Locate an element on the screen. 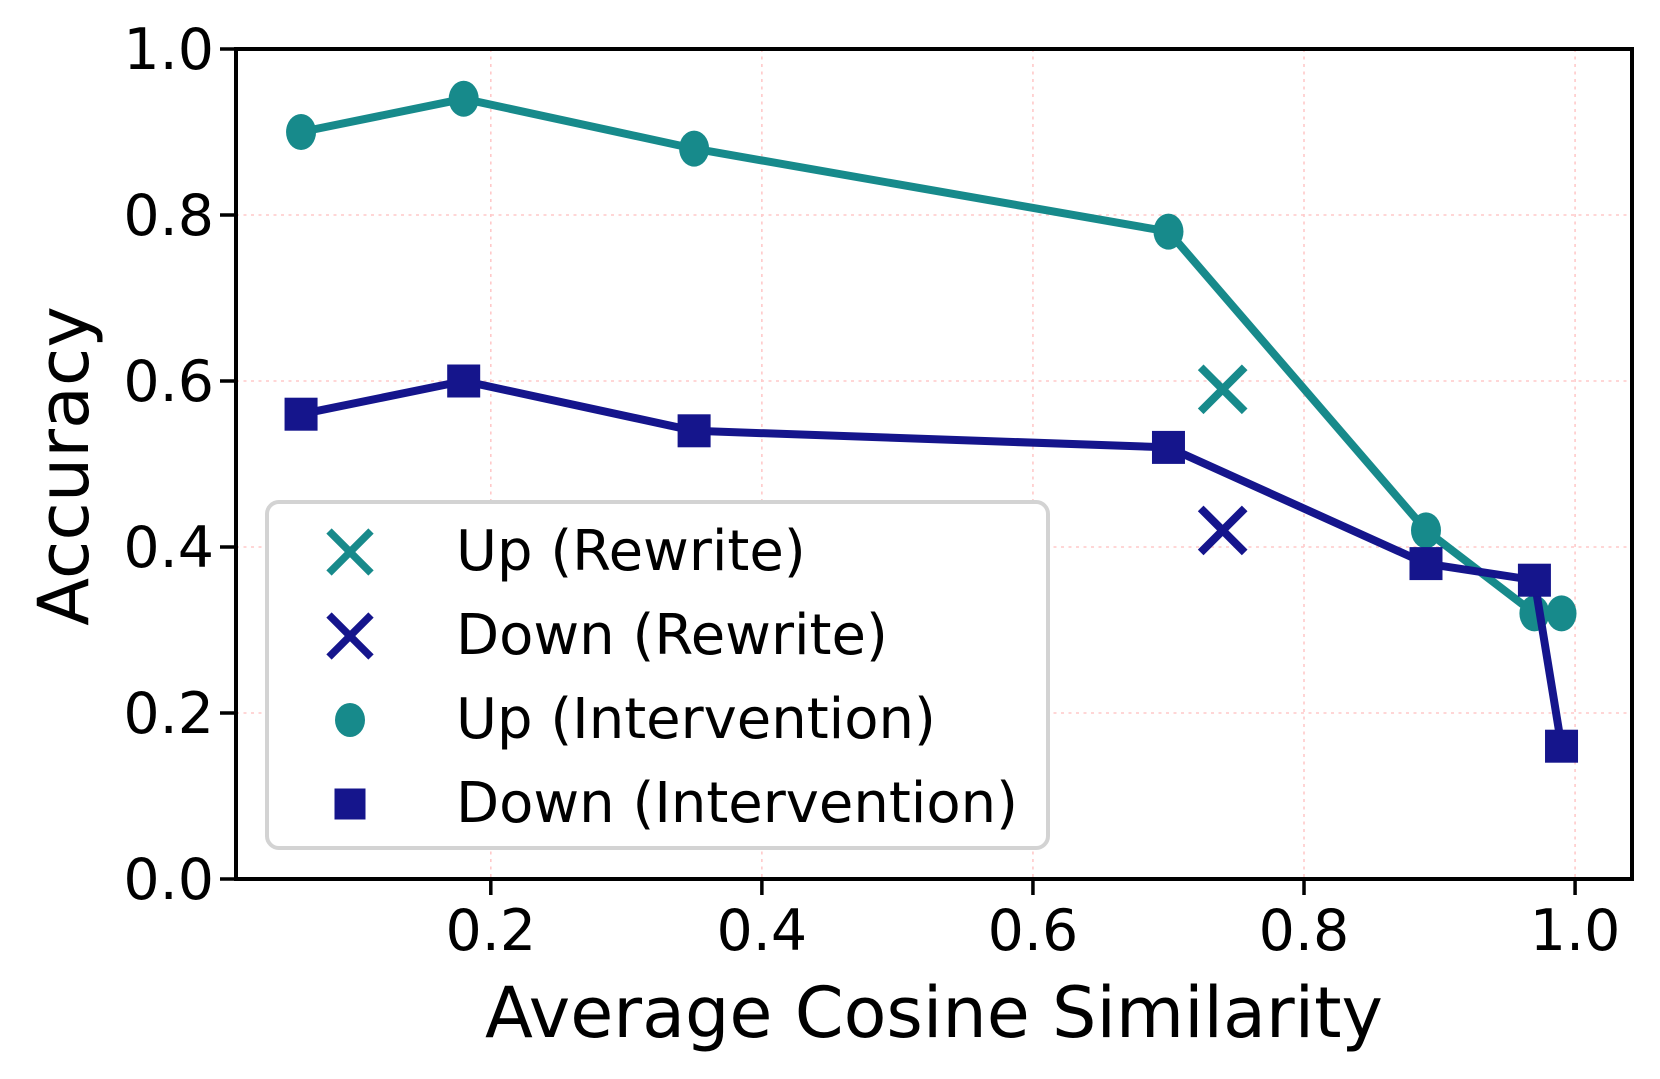  x-axis-label: Average Cosine Similarity is located at coordinates (934, 1013).